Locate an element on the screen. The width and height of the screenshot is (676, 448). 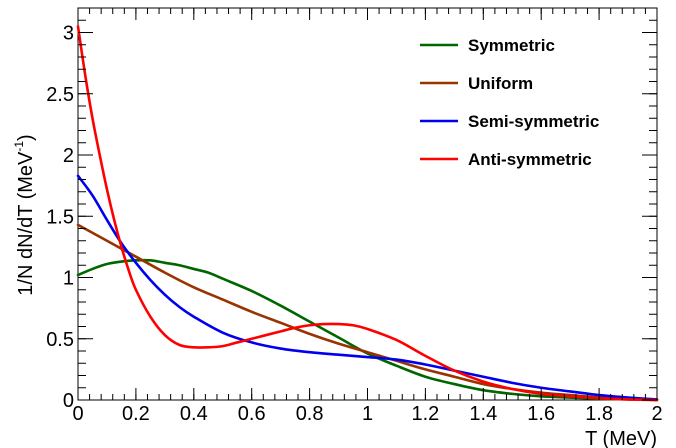
y-axis-title-close: ) is located at coordinates (26, 137).